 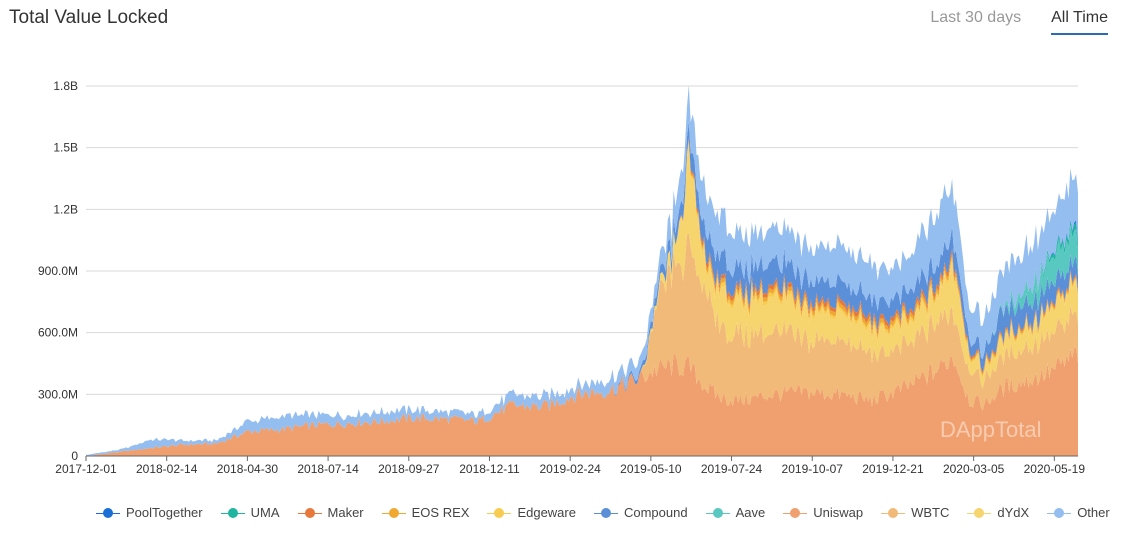 I want to click on legend-label: Aave, so click(x=750, y=512).